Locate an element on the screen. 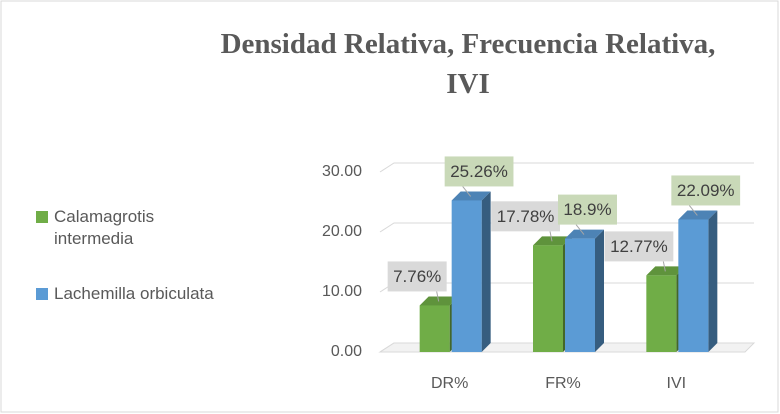 The image size is (780, 414). legend-item: Calamagrotis intermedia is located at coordinates (120, 228).